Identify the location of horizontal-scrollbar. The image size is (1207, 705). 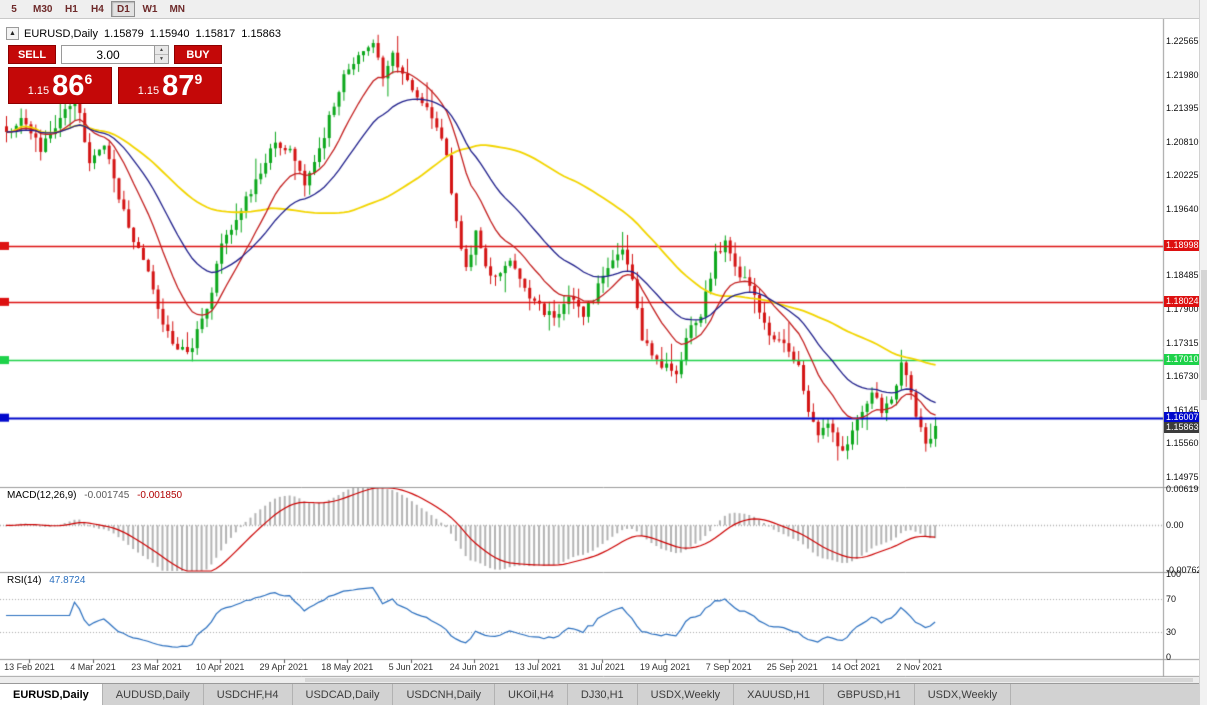
(599, 680).